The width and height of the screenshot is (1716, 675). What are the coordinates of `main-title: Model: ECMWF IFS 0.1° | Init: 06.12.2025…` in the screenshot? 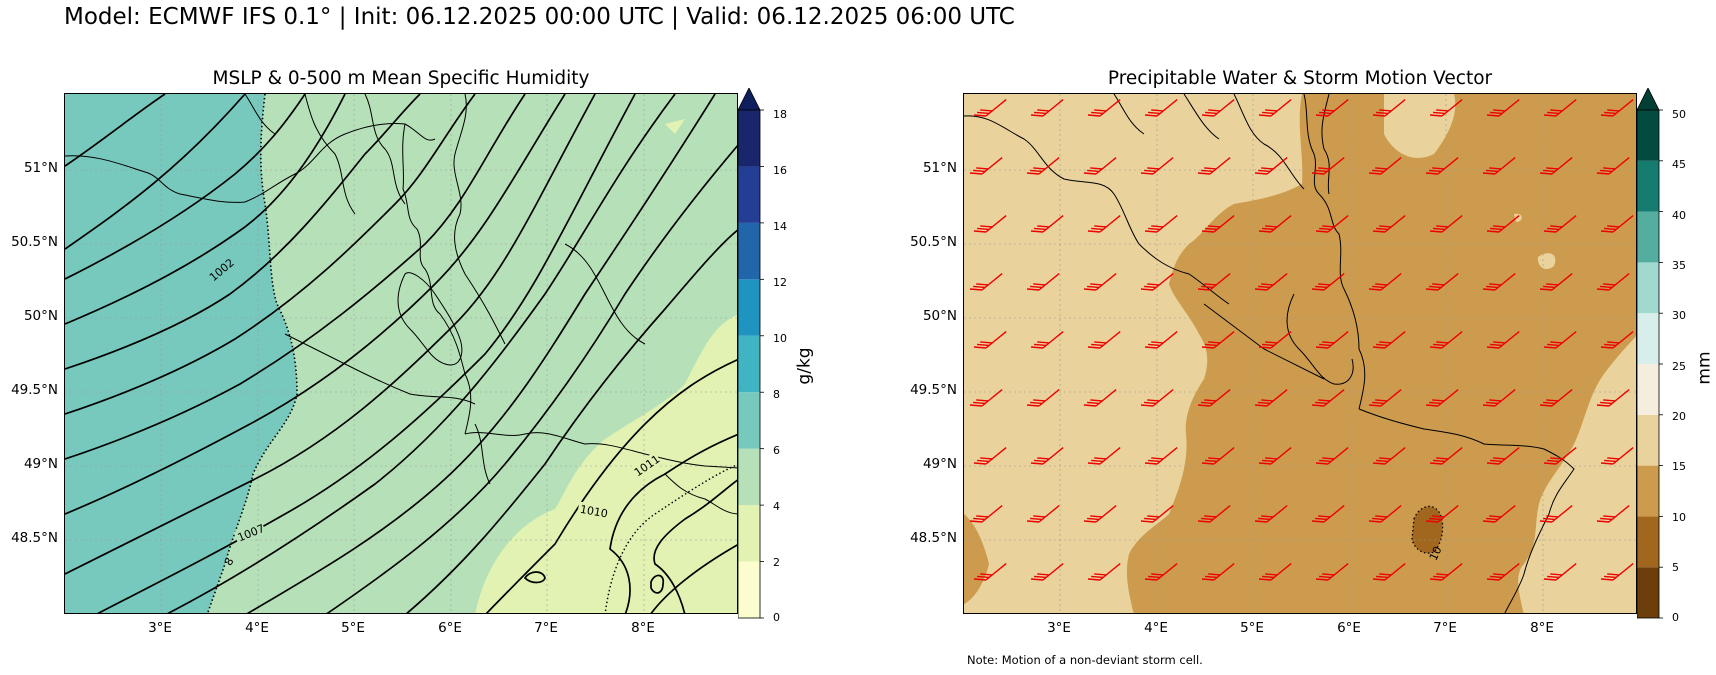 It's located at (539, 17).